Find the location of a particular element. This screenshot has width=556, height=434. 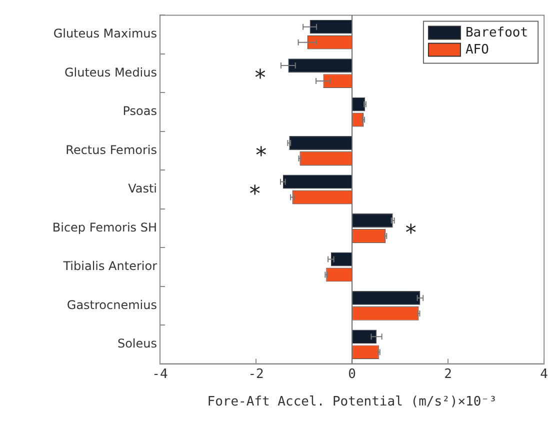

y-tick-label: Rectus Femoris is located at coordinates (111, 149).